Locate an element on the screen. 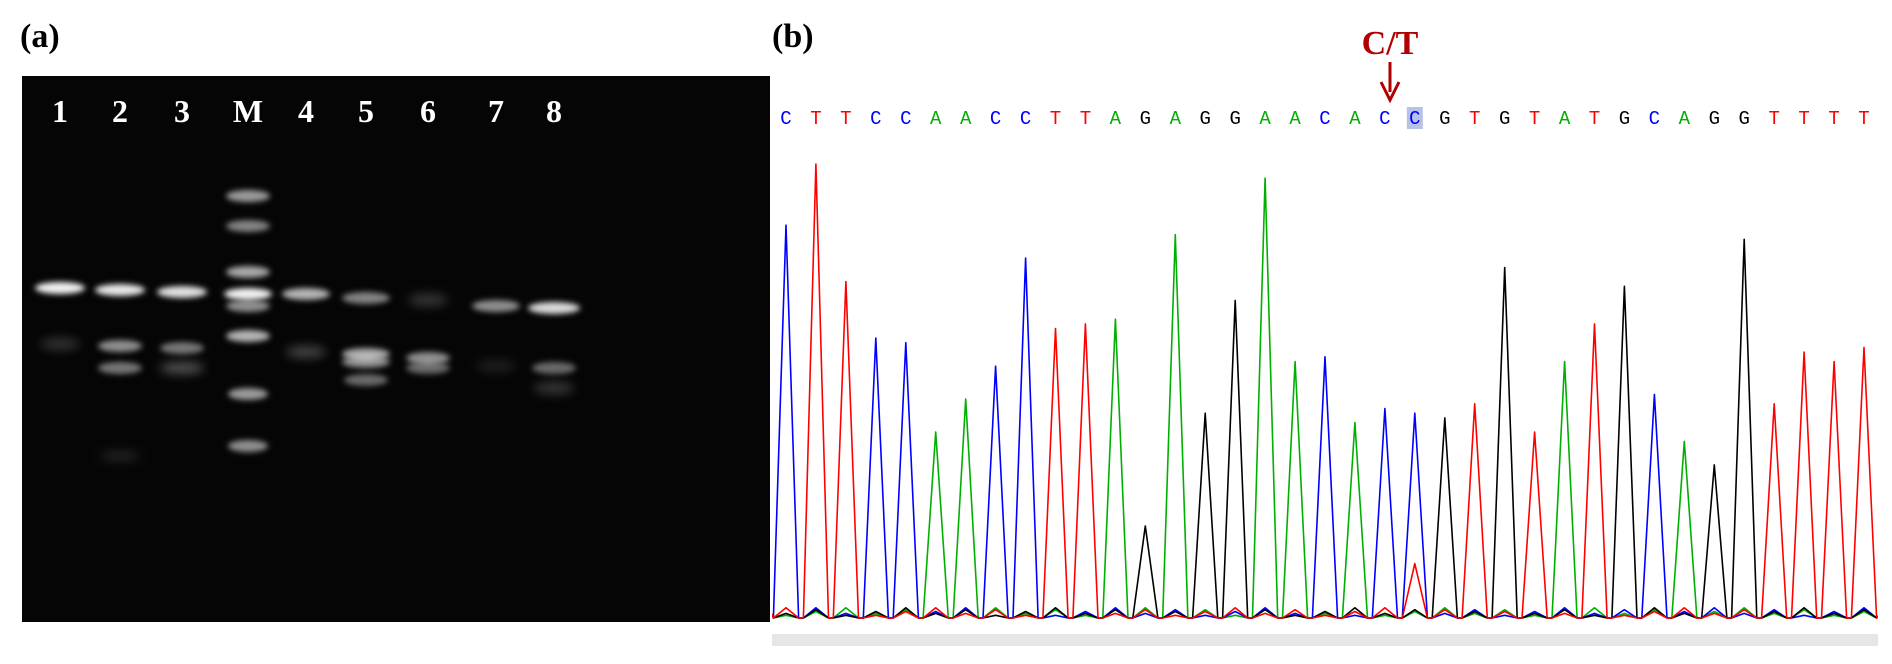 The image size is (1892, 664). lane-label-4: 4 is located at coordinates (306, 111).